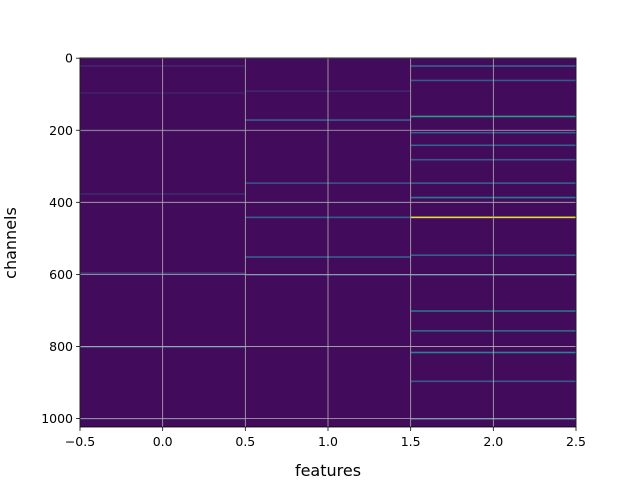 The width and height of the screenshot is (640, 480). Describe the element at coordinates (328, 470) in the screenshot. I see `x-axis-label: features` at that location.